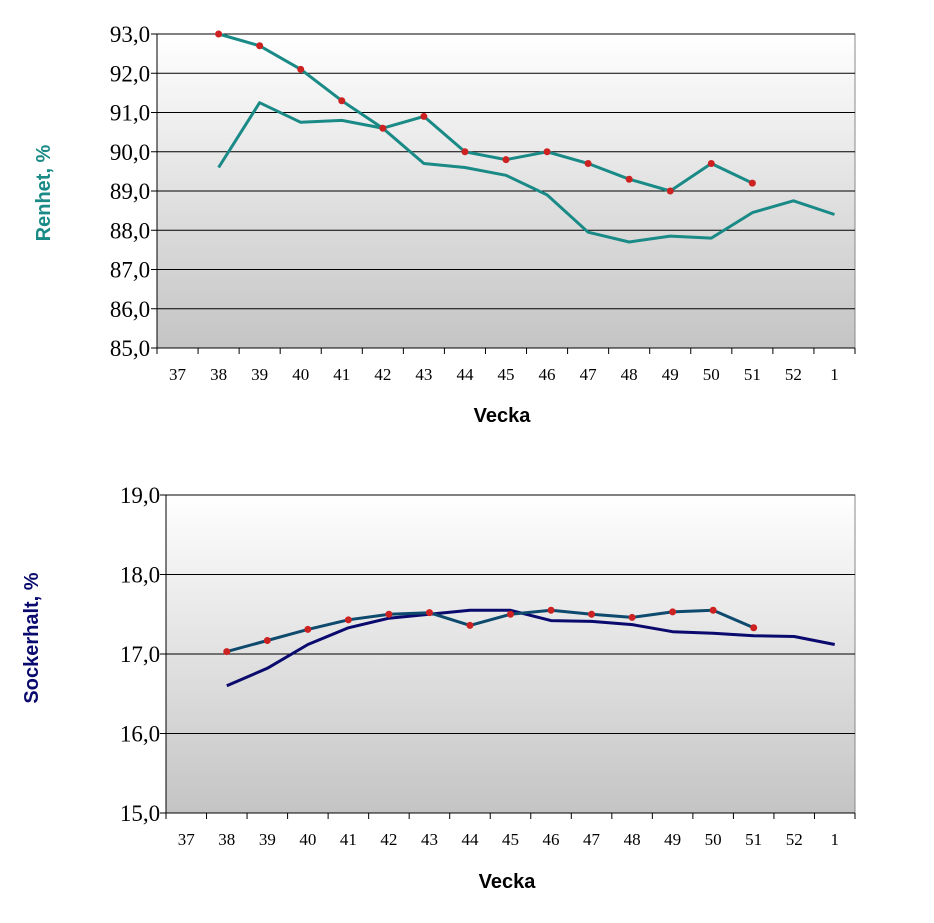  Describe the element at coordinates (503, 416) in the screenshot. I see `renhet-x-axis-label: Vecka` at that location.